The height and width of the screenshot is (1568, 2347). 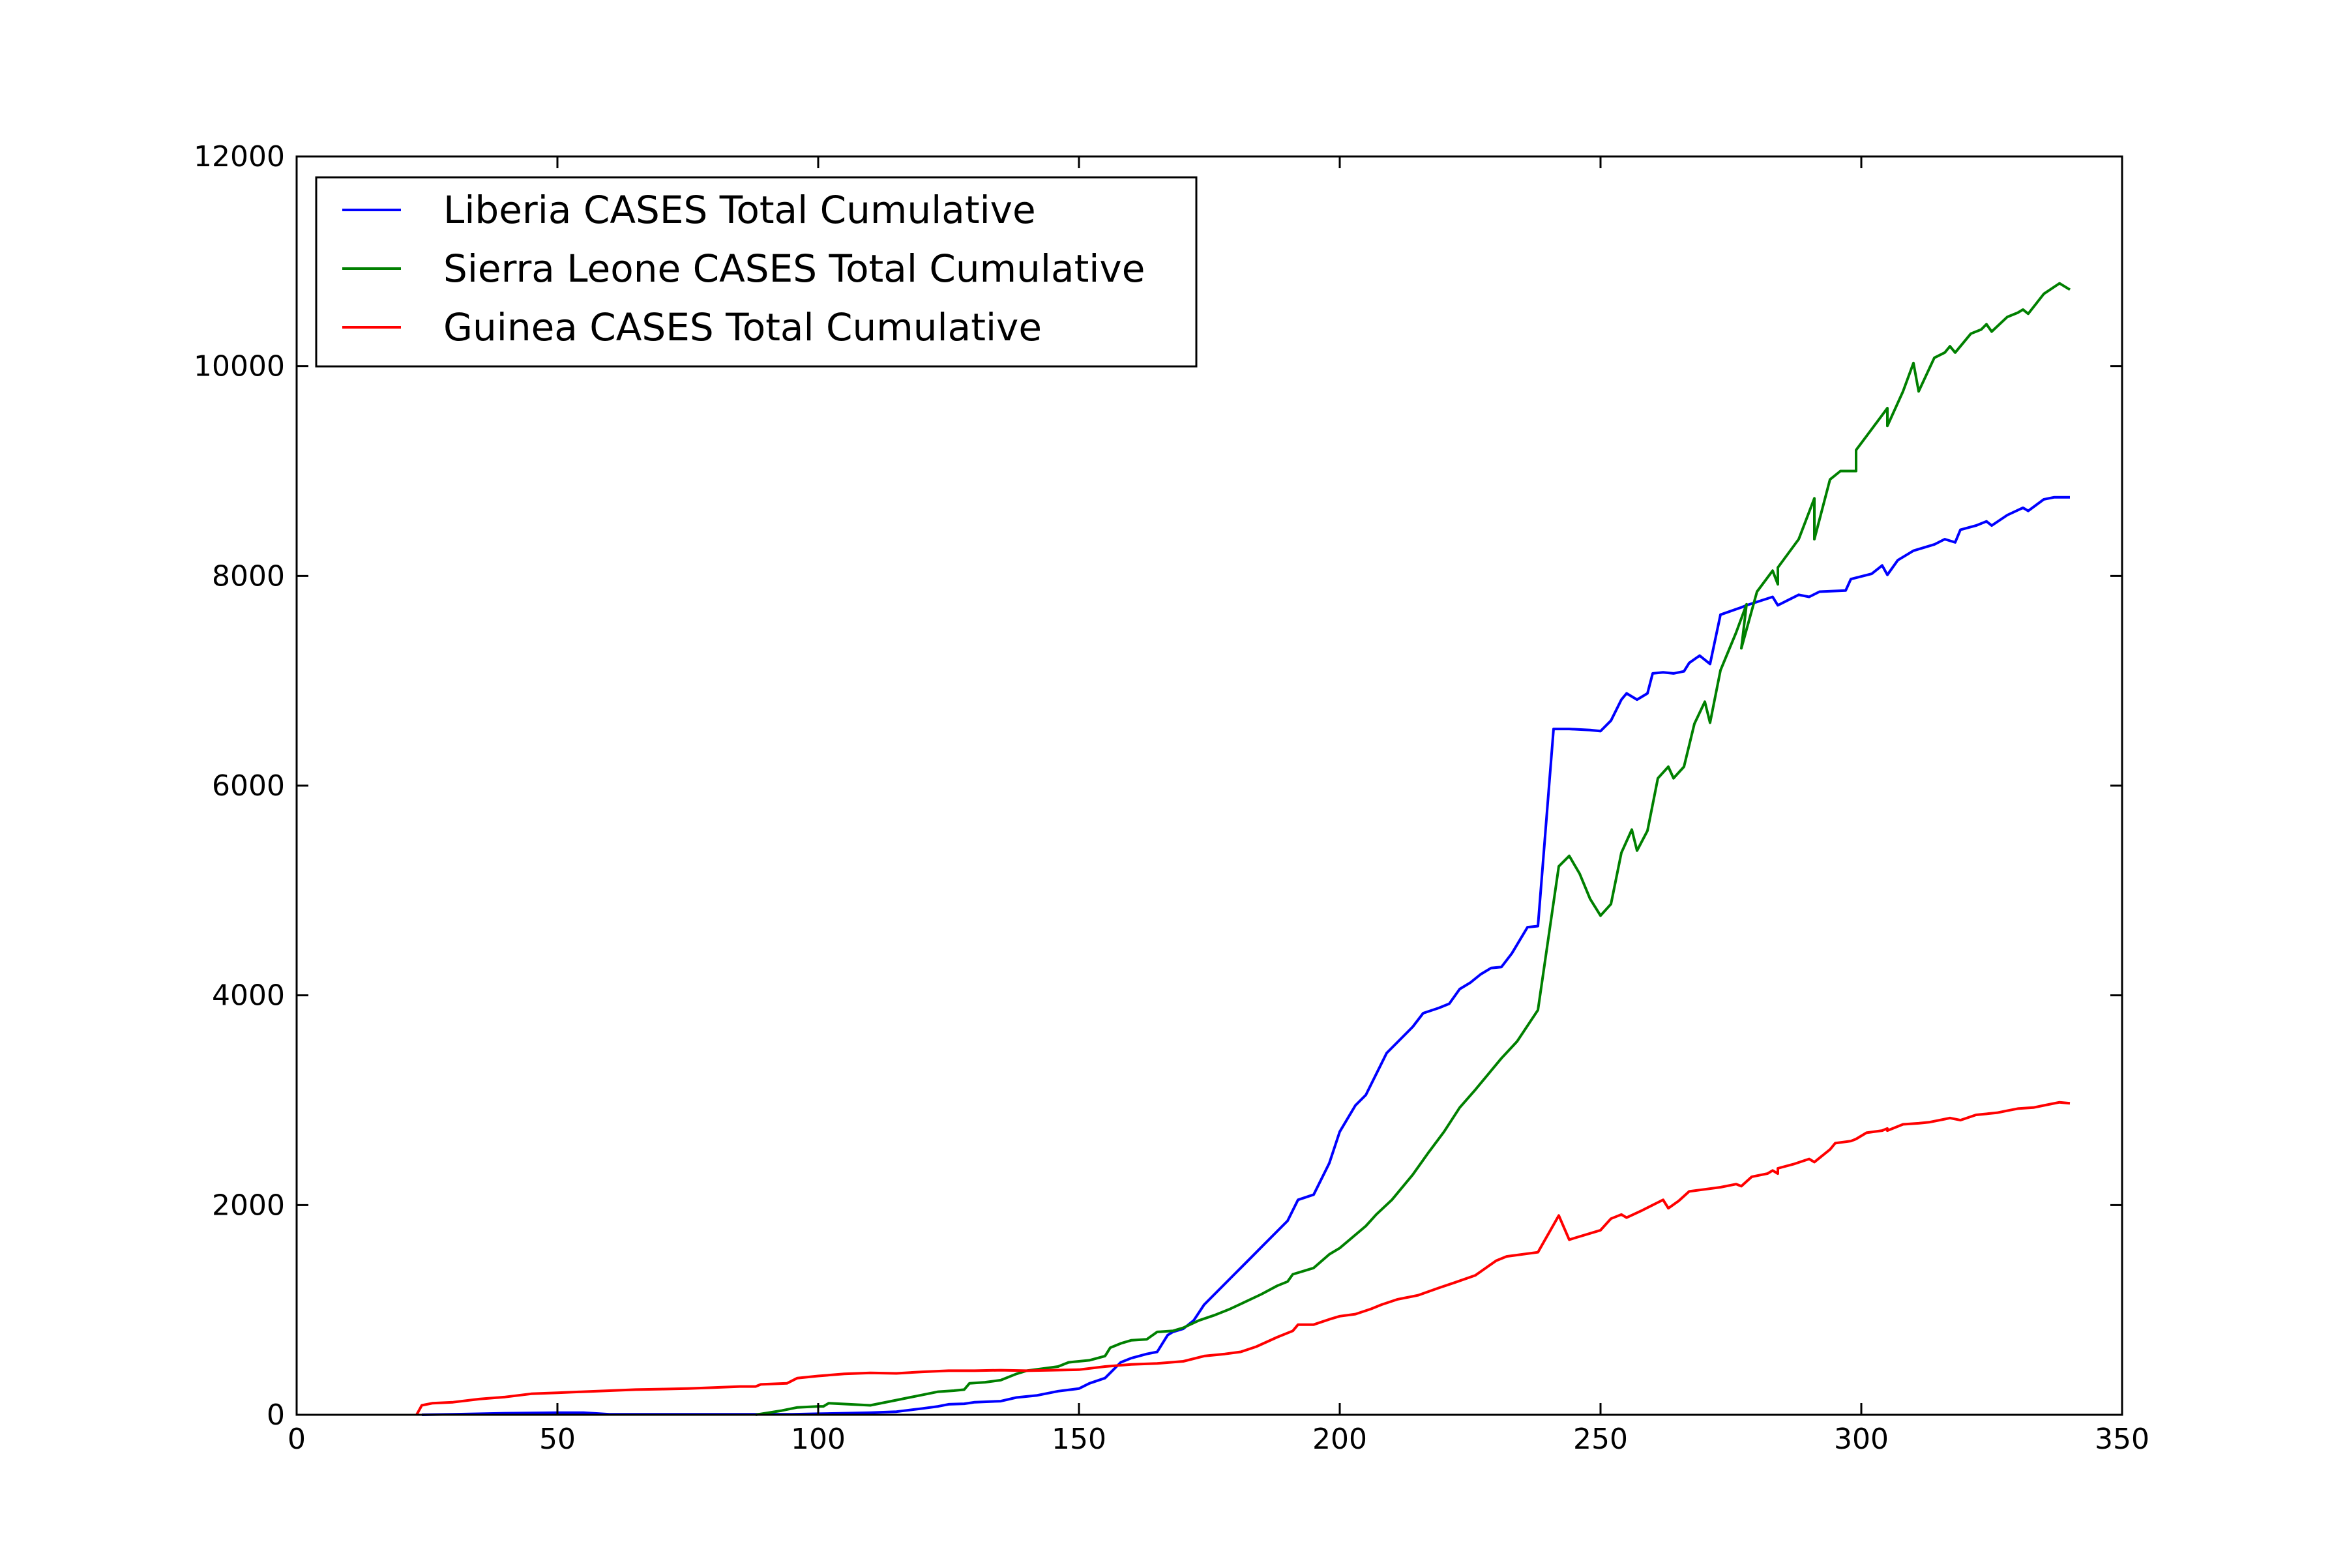 What do you see at coordinates (248, 786) in the screenshot?
I see `y-tick-label: 6000` at bounding box center [248, 786].